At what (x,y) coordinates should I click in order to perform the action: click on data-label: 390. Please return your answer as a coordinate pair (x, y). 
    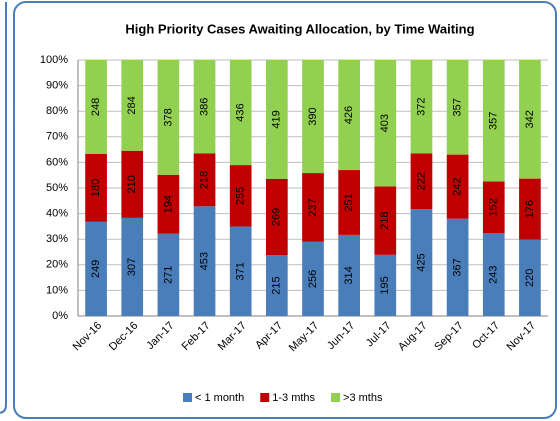
    Looking at the image, I should click on (313, 116).